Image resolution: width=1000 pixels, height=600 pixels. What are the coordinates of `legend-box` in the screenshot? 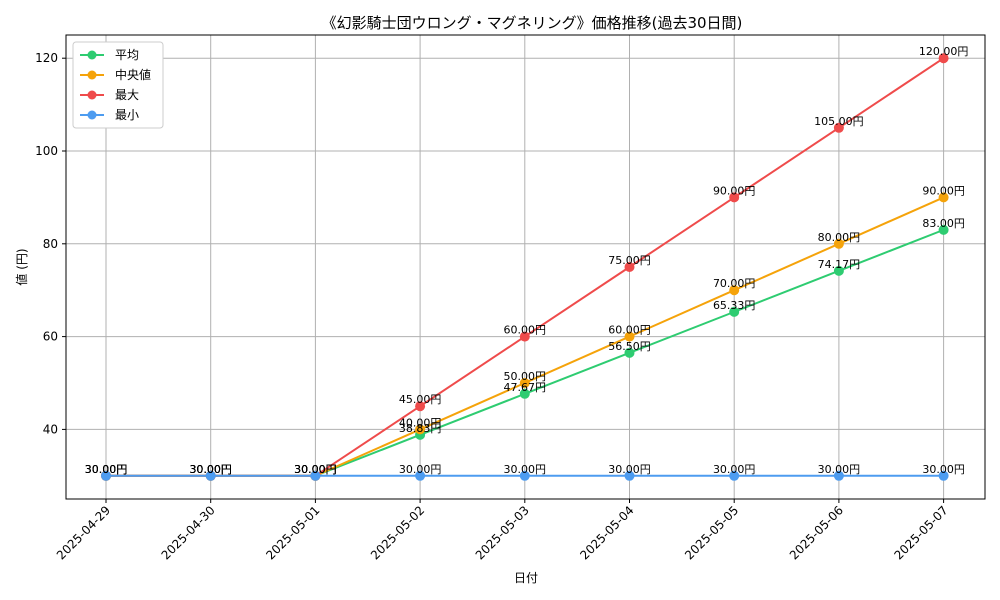 It's located at (118, 85).